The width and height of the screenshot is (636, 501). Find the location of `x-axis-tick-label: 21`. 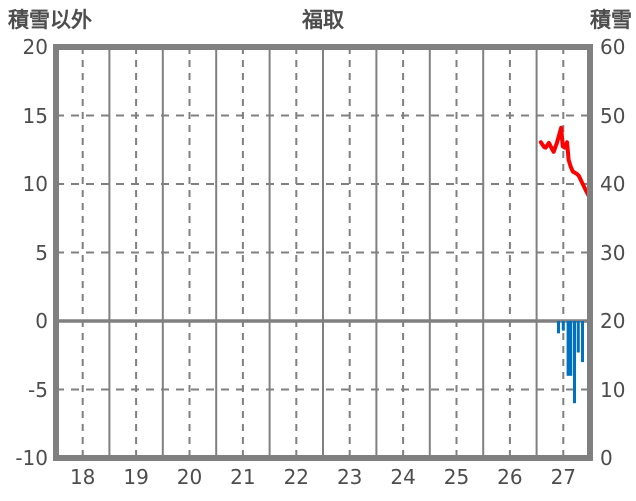

x-axis-tick-label: 21 is located at coordinates (243, 477).